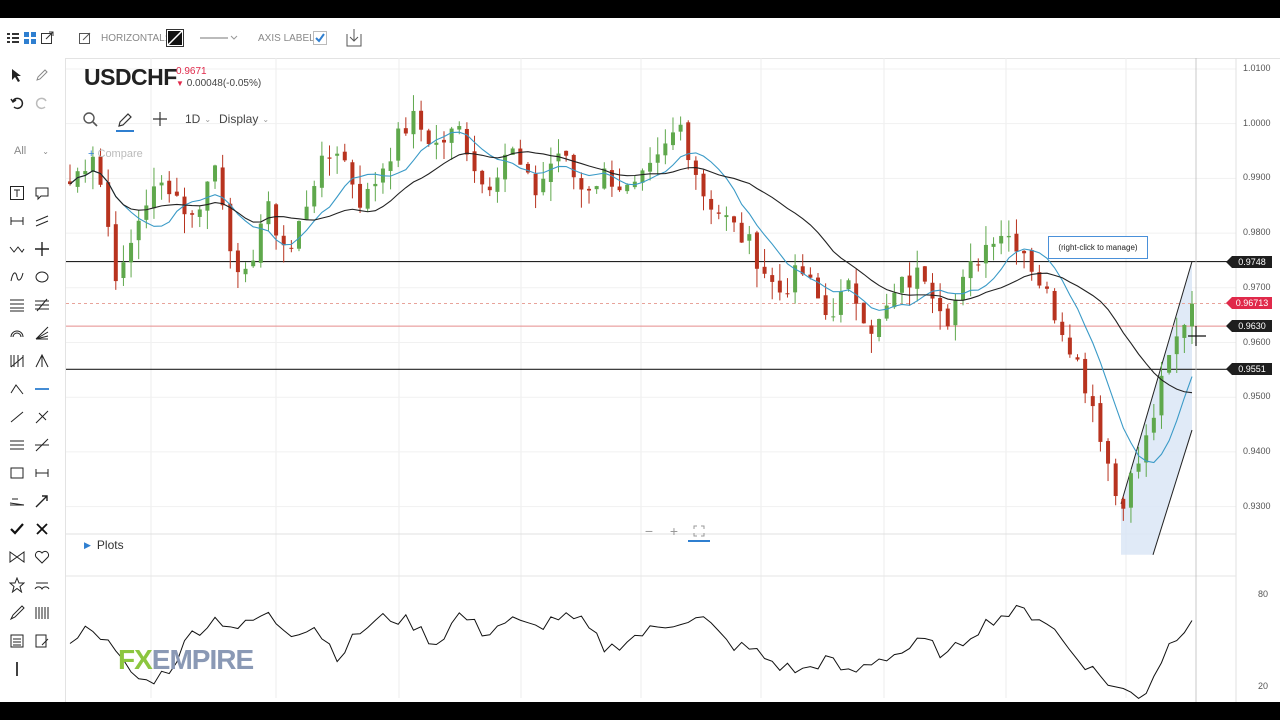 Image resolution: width=1280 pixels, height=720 pixels. Describe the element at coordinates (640, 38) in the screenshot. I see `drawing-toolbar: HORIZONTAL: AXIS LABEL:` at that location.